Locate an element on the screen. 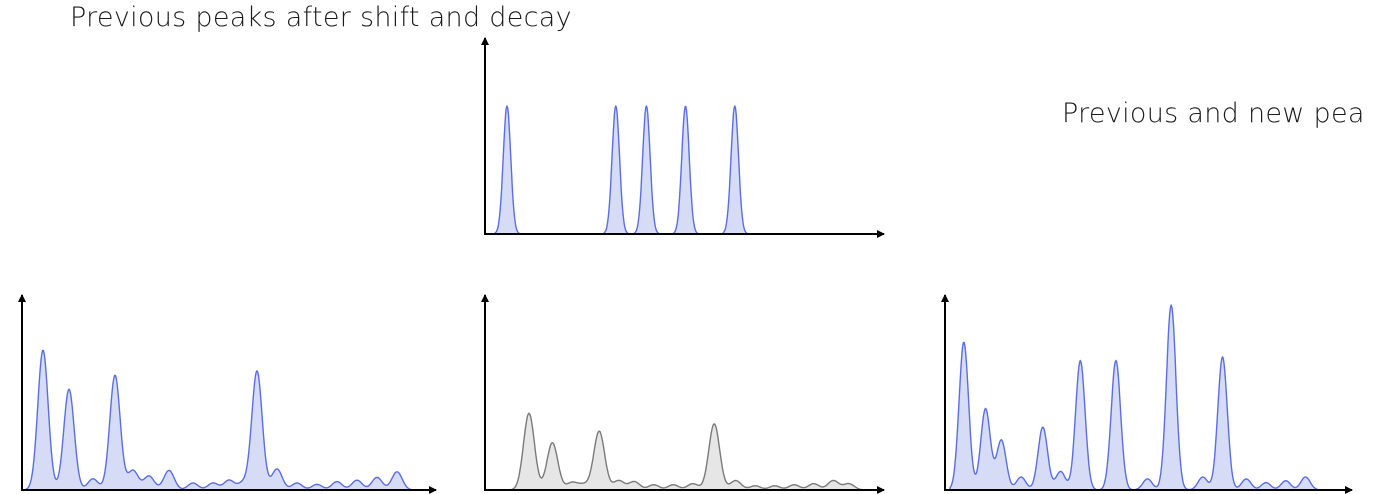 The height and width of the screenshot is (494, 1400). panel-top-middle is located at coordinates (683, 137).